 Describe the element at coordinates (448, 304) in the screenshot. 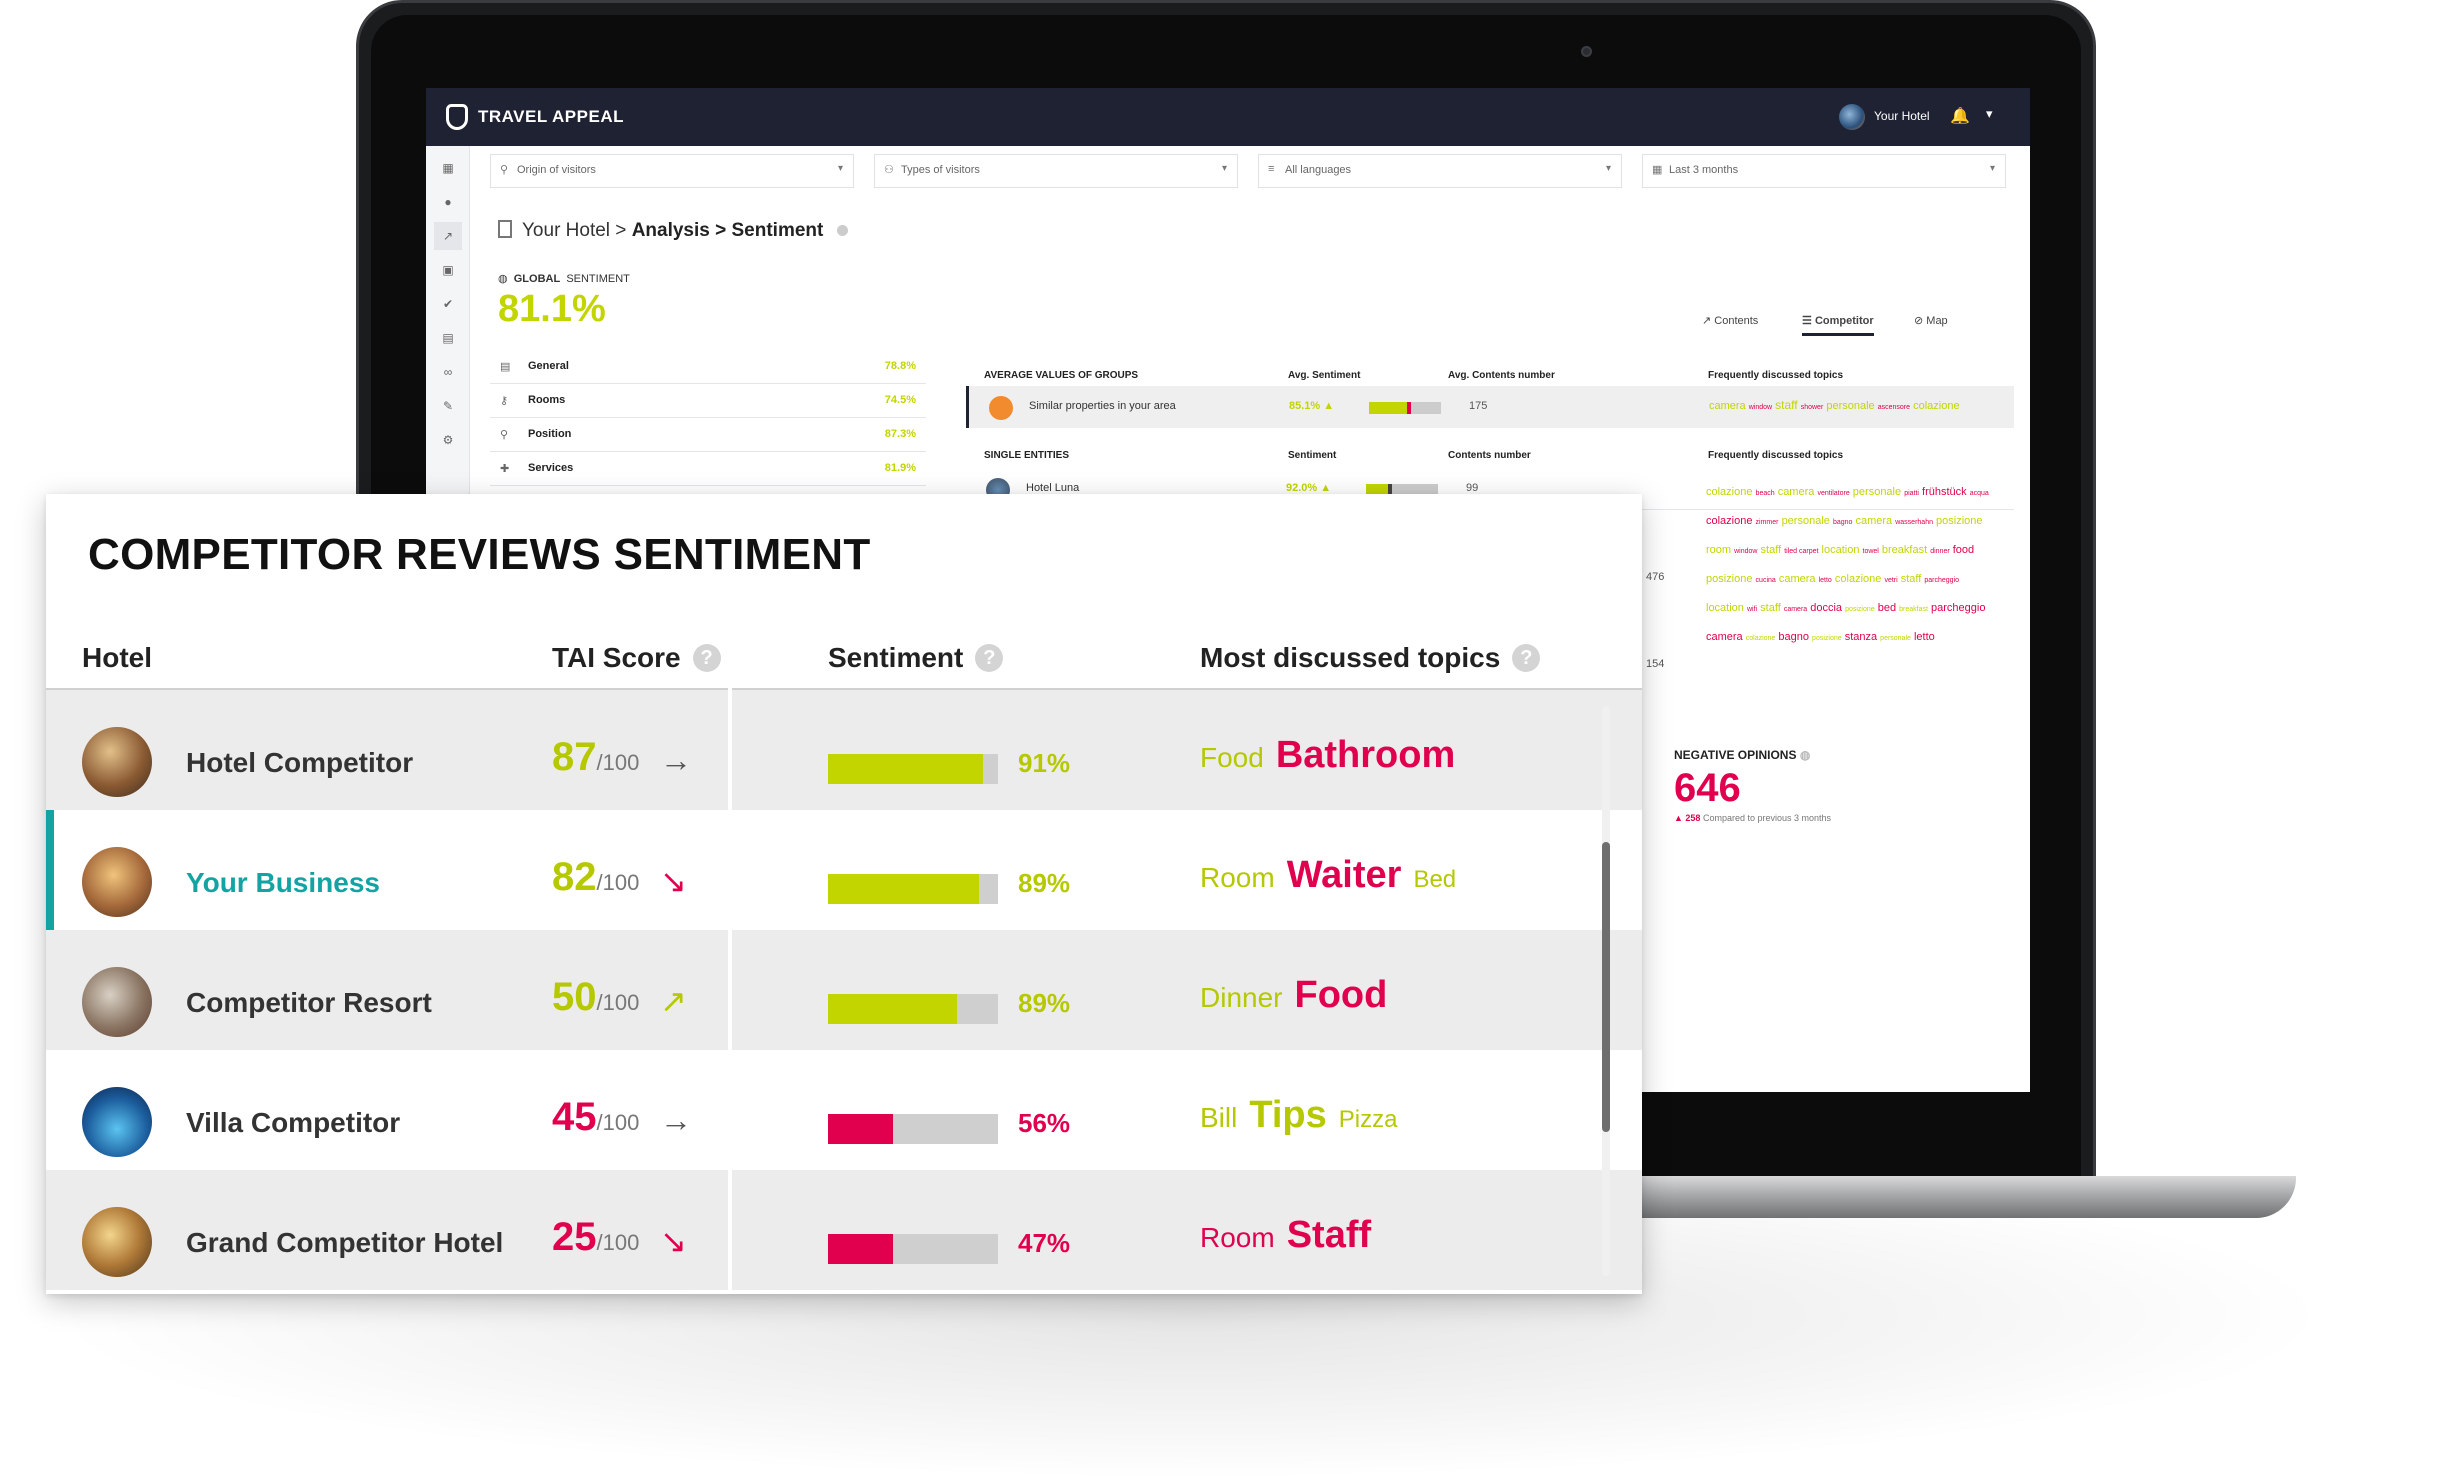

I see `check-icon: ✔` at that location.